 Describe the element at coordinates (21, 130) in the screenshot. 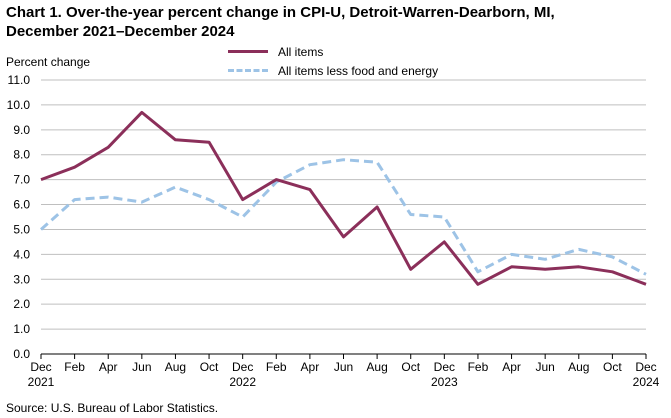

I see `y-tick-label-9.0: 9.0` at that location.